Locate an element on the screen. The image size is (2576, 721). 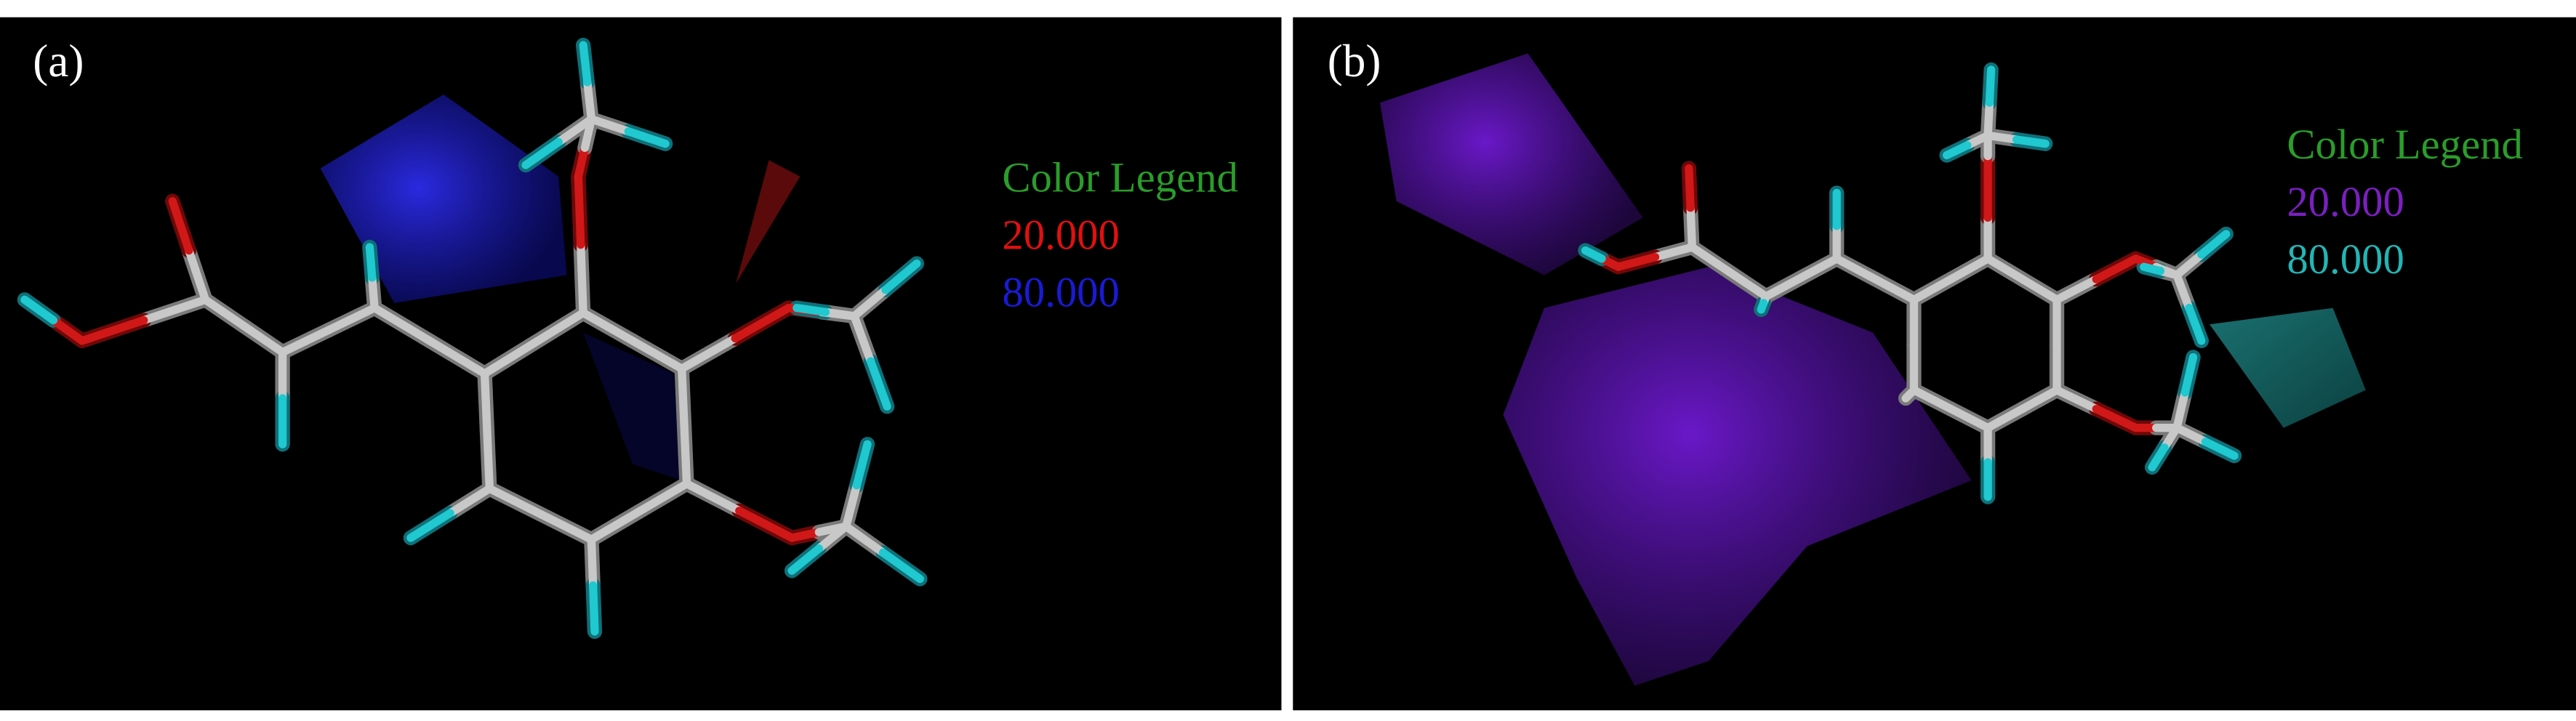
legend-title: Color Legend is located at coordinates (2405, 144).